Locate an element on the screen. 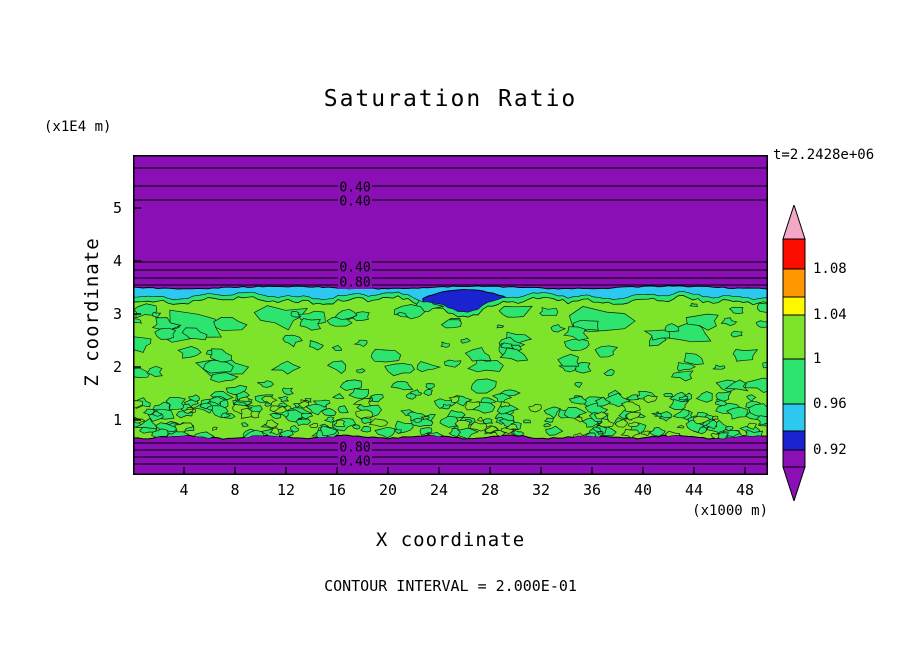  x-tick-label: 36 is located at coordinates (592, 490).